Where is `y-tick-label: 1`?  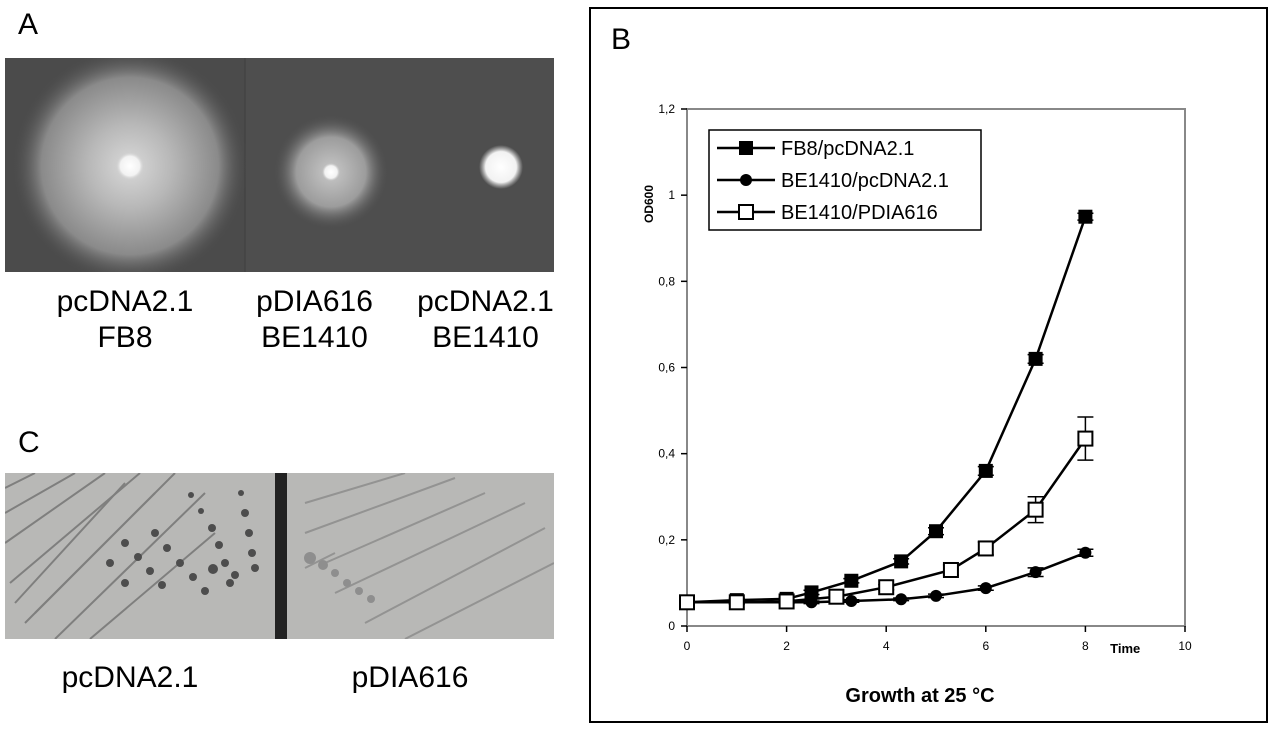 y-tick-label: 1 is located at coordinates (671, 195).